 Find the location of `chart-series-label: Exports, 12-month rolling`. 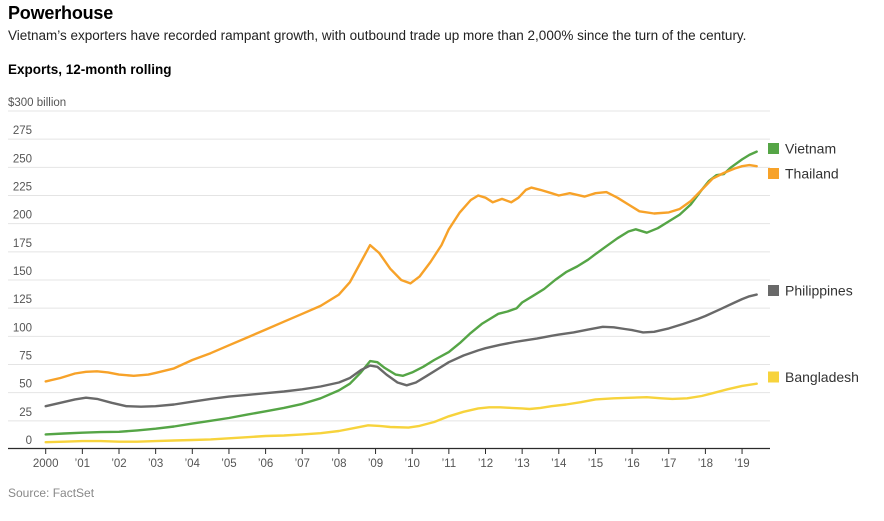

chart-series-label: Exports, 12-month rolling is located at coordinates (90, 69).